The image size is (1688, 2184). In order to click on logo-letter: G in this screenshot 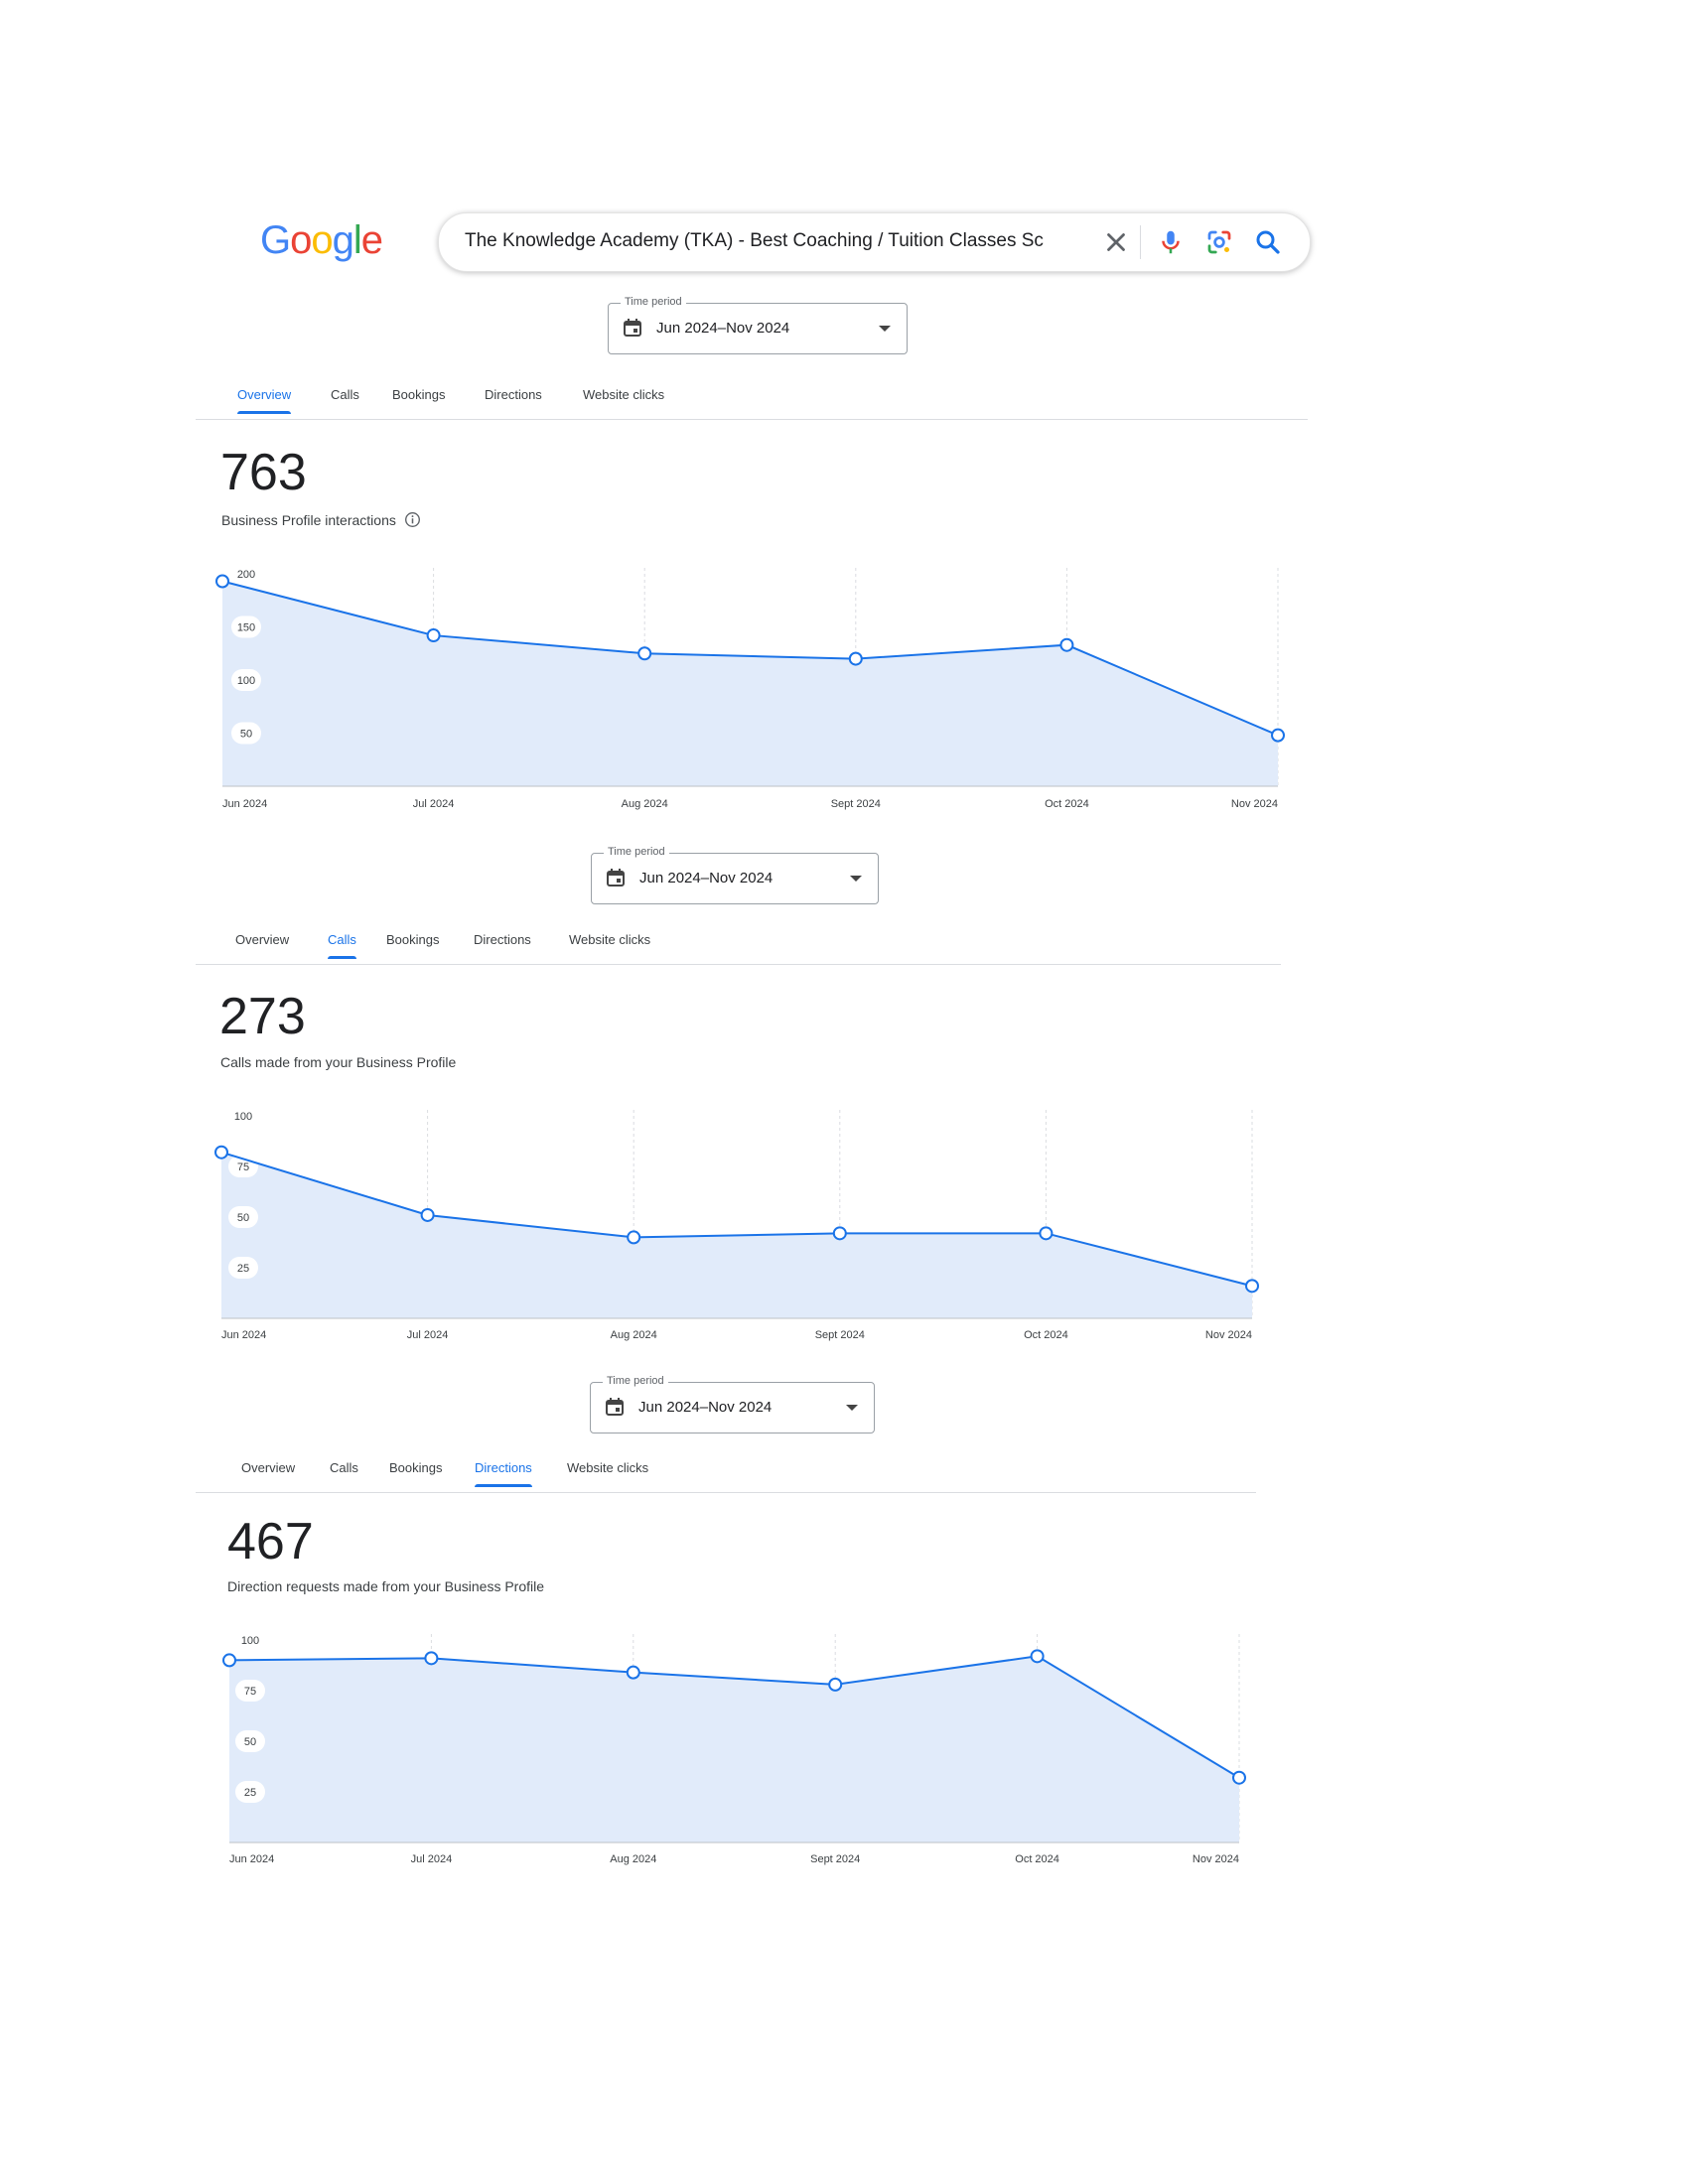, I will do `click(275, 240)`.